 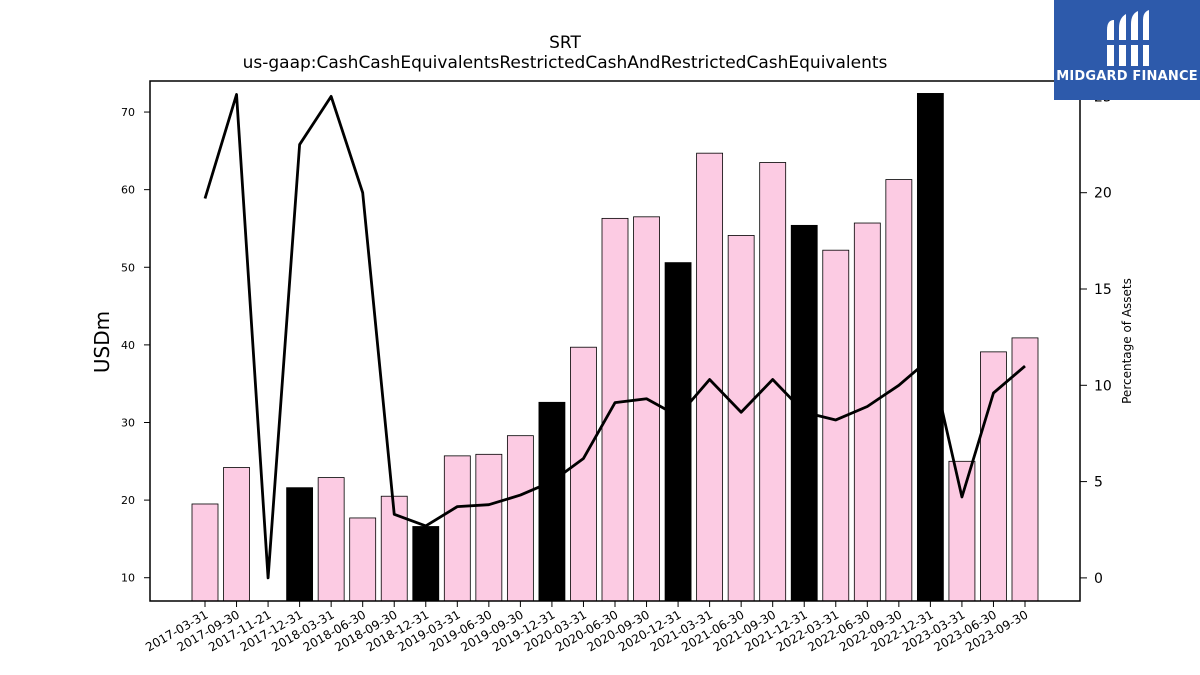 What do you see at coordinates (128, 422) in the screenshot?
I see `y-tick-label: 30` at bounding box center [128, 422].